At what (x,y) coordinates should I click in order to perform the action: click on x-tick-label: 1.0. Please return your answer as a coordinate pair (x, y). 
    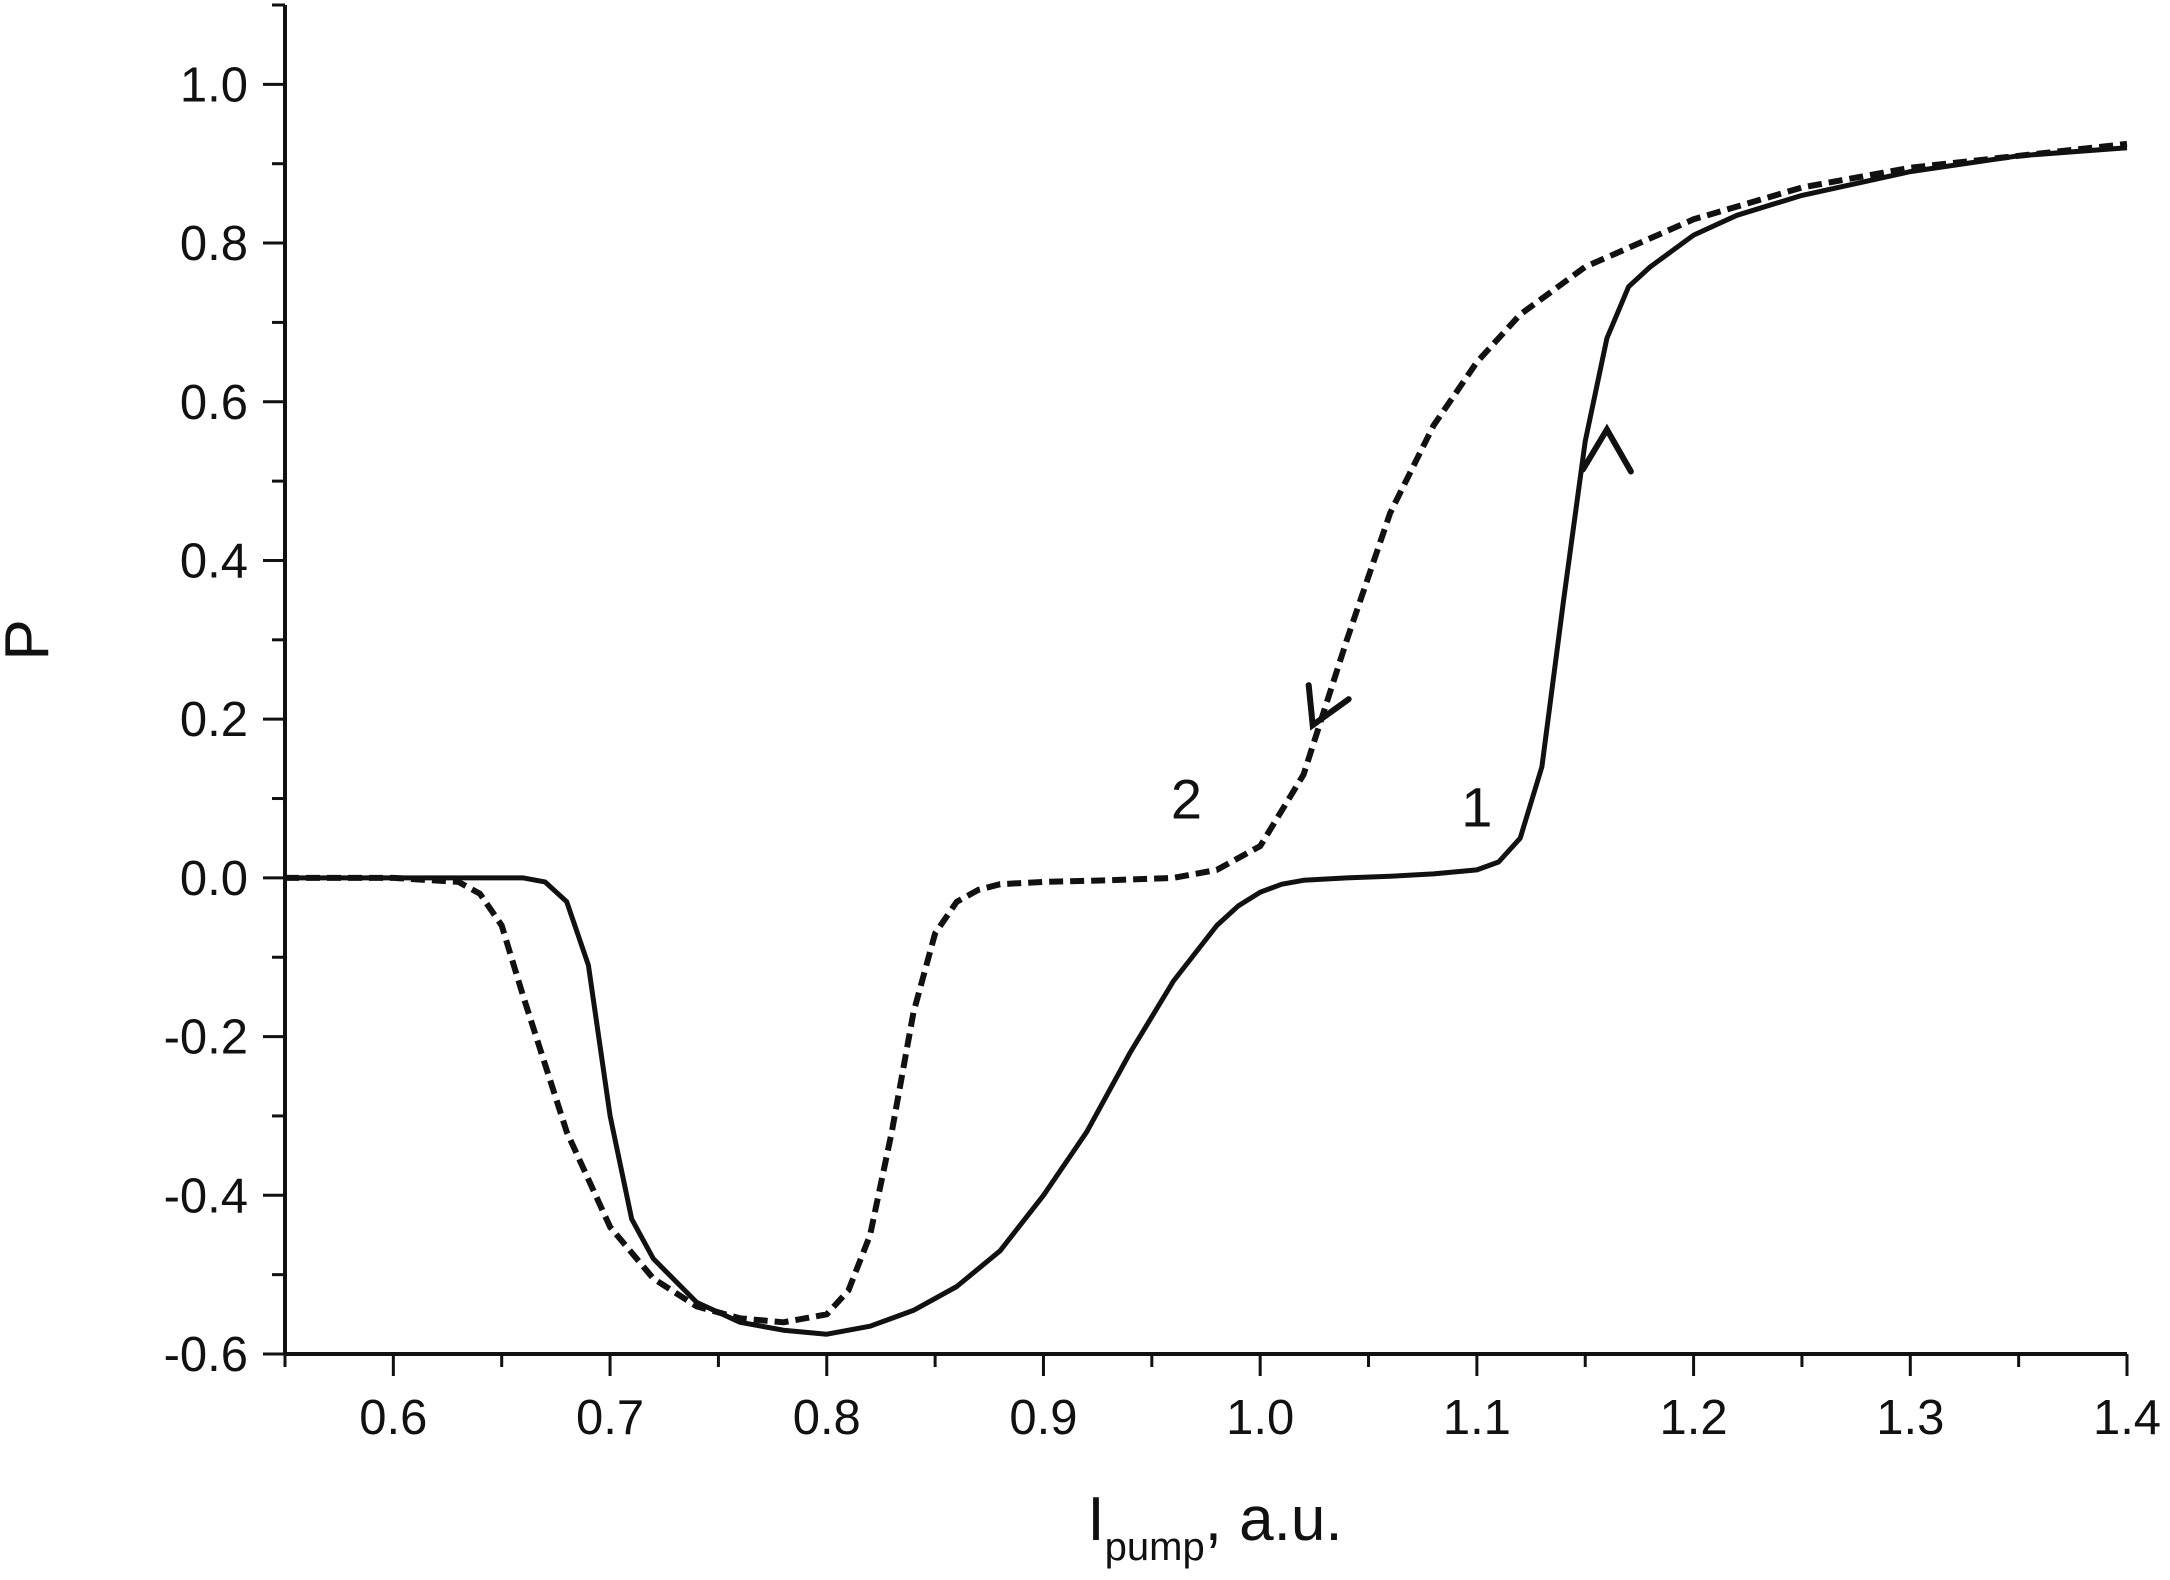
    Looking at the image, I should click on (1260, 1418).